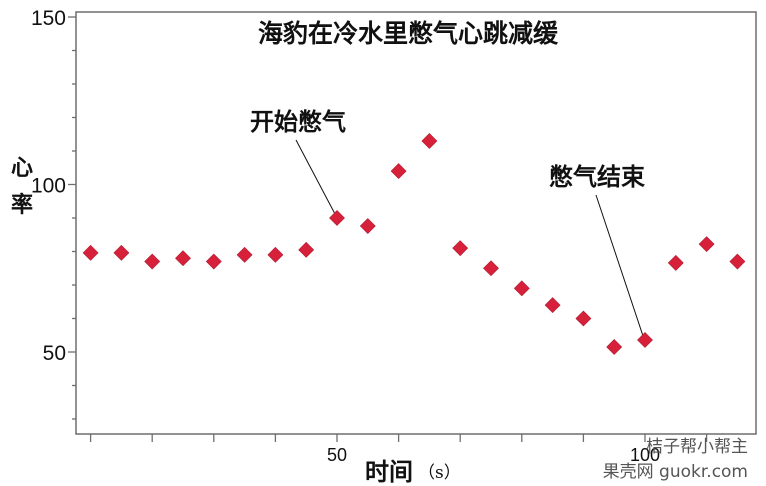 Image resolution: width=766 pixels, height=486 pixels. Describe the element at coordinates (697, 447) in the screenshot. I see `watermark-author: 桔子帮小帮主` at that location.